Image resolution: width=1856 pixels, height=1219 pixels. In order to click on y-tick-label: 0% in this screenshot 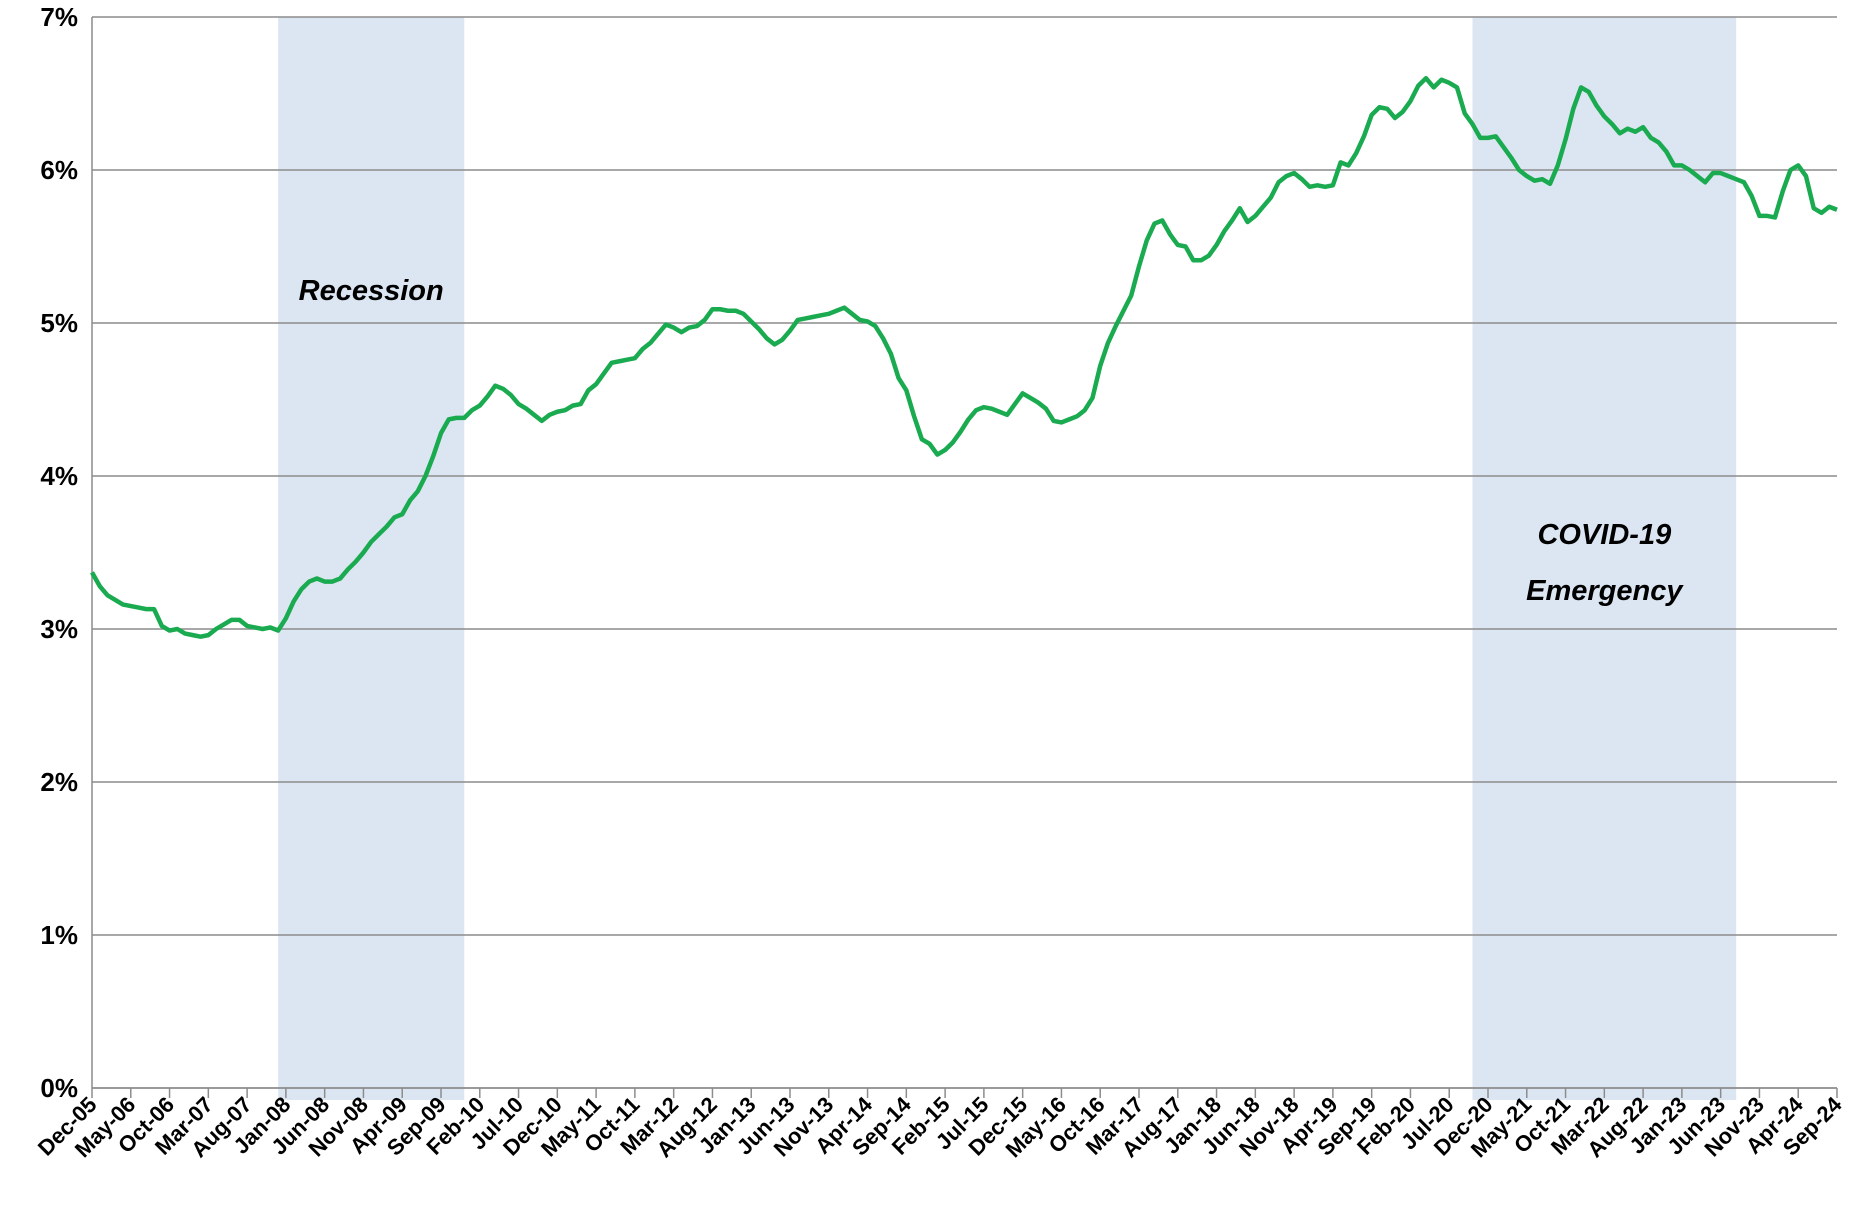, I will do `click(59, 1088)`.